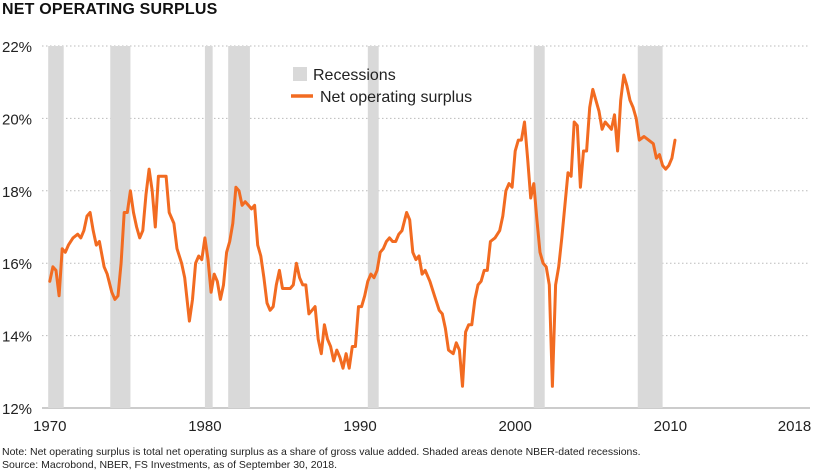 The width and height of the screenshot is (823, 475). What do you see at coordinates (17, 119) in the screenshot?
I see `y-tick-label: 20%` at bounding box center [17, 119].